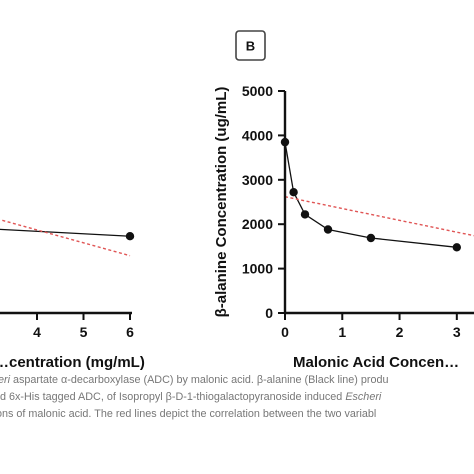  What do you see at coordinates (379, 216) in the screenshot?
I see `panel-b-trend-line` at bounding box center [379, 216].